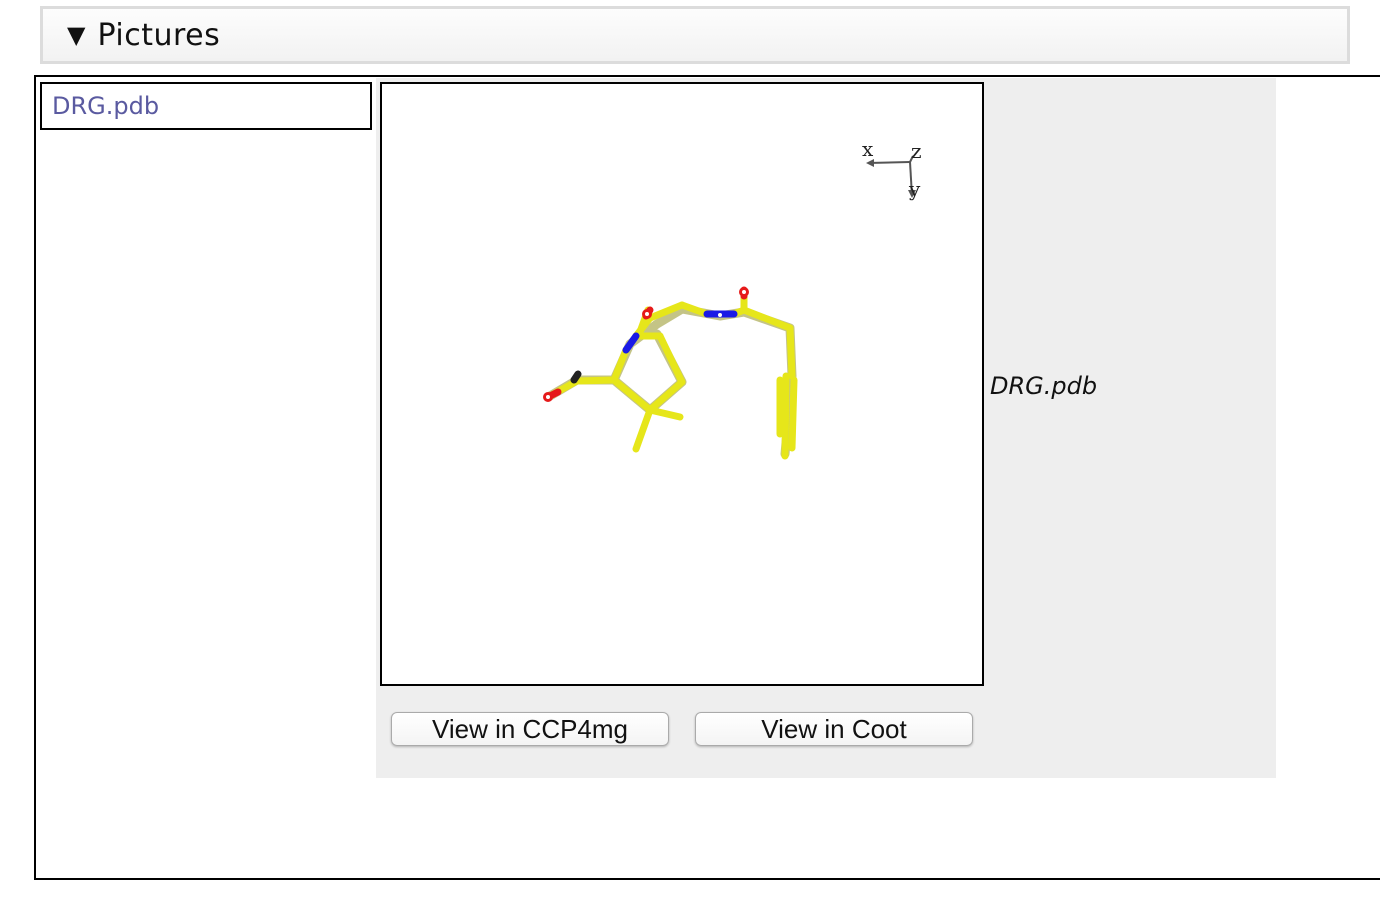 This screenshot has height=908, width=1380. What do you see at coordinates (695, 35) in the screenshot?
I see `pictures-section-header: ▼ Pictures` at bounding box center [695, 35].